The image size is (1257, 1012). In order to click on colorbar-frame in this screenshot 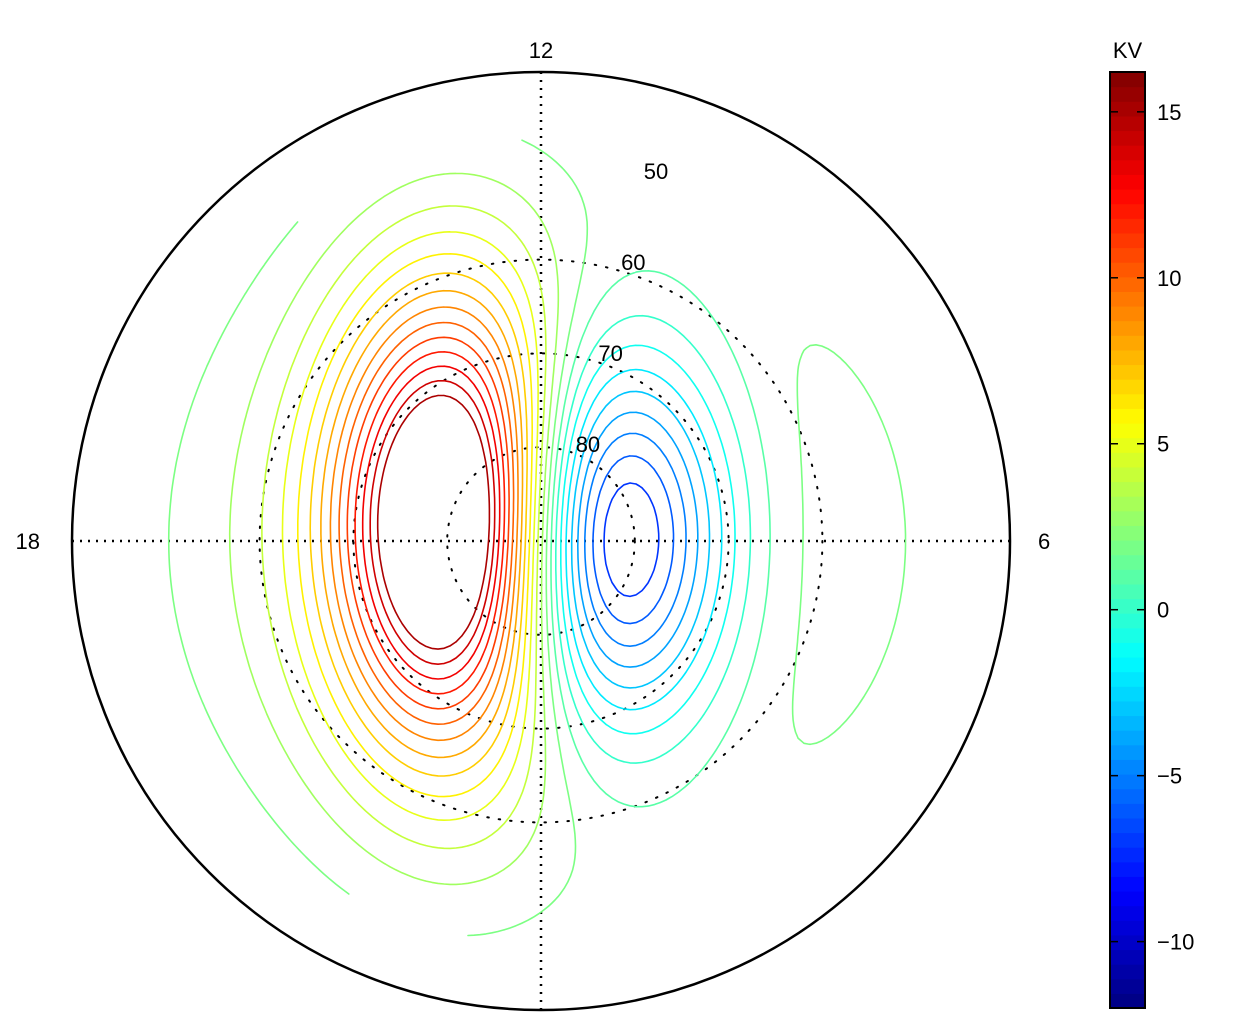, I will do `click(1127, 540)`.